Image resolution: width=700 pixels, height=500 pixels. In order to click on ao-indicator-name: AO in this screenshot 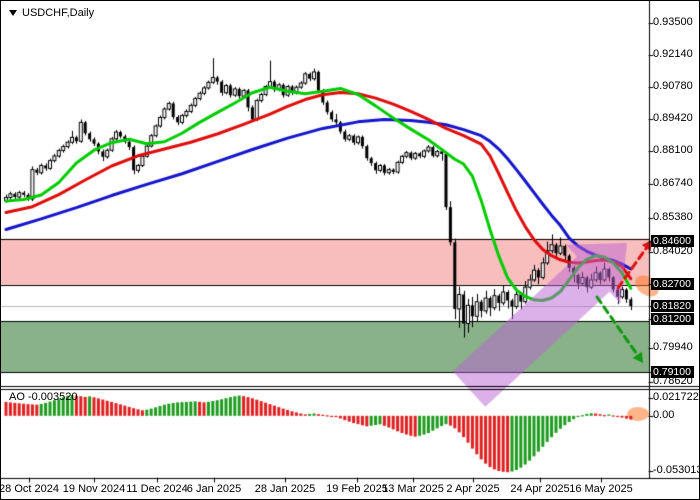, I will do `click(17, 397)`.